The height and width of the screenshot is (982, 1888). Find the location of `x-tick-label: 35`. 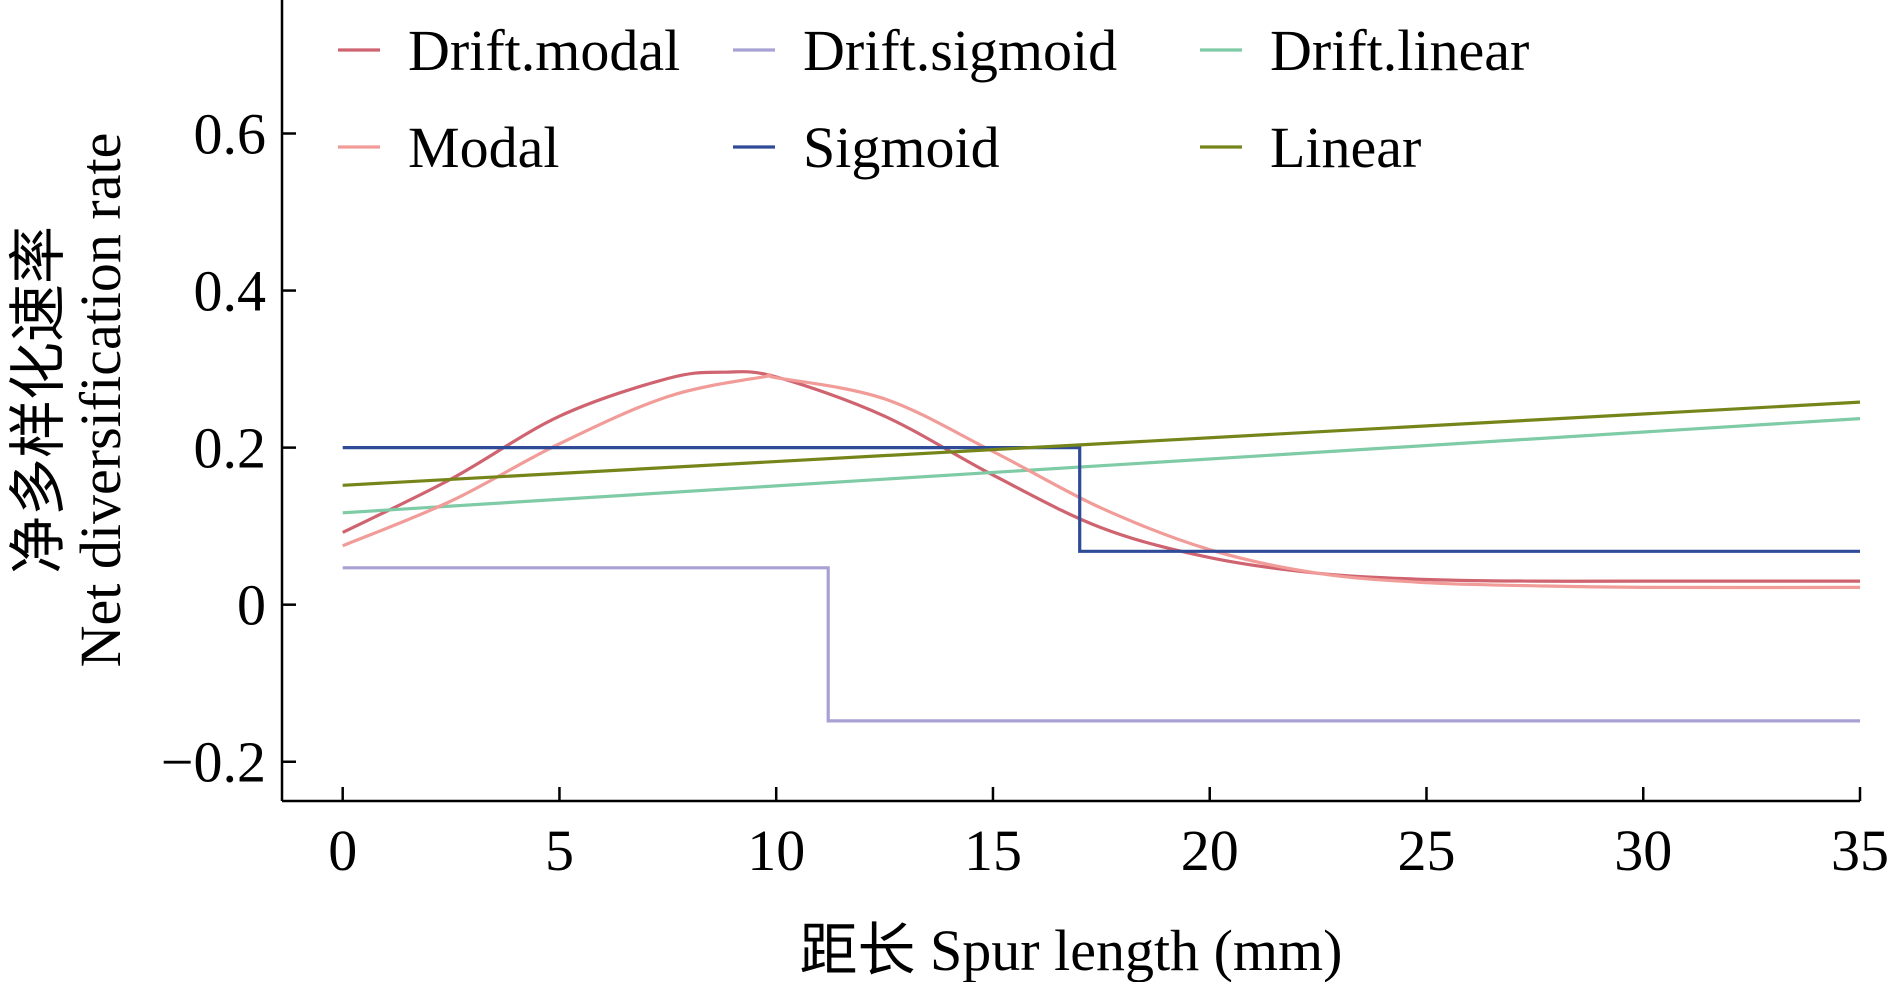

x-tick-label: 35 is located at coordinates (1859, 850).